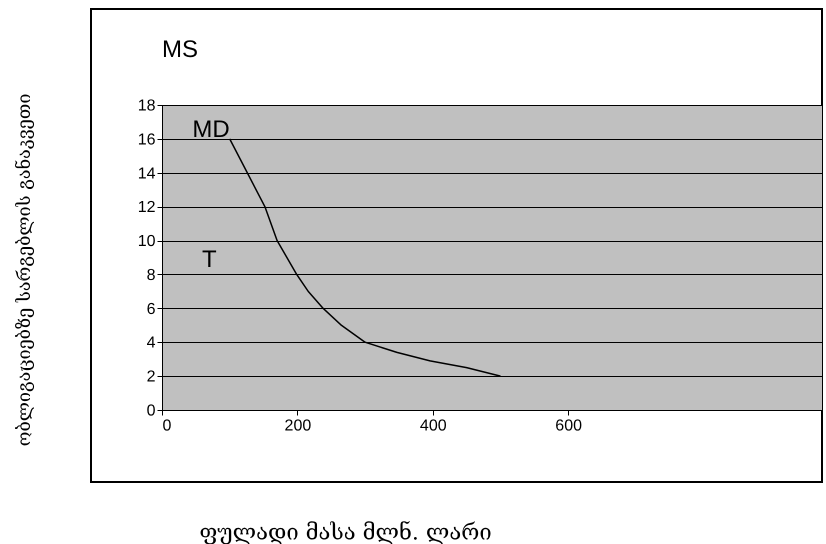  I want to click on annotation: MD, so click(211, 129).